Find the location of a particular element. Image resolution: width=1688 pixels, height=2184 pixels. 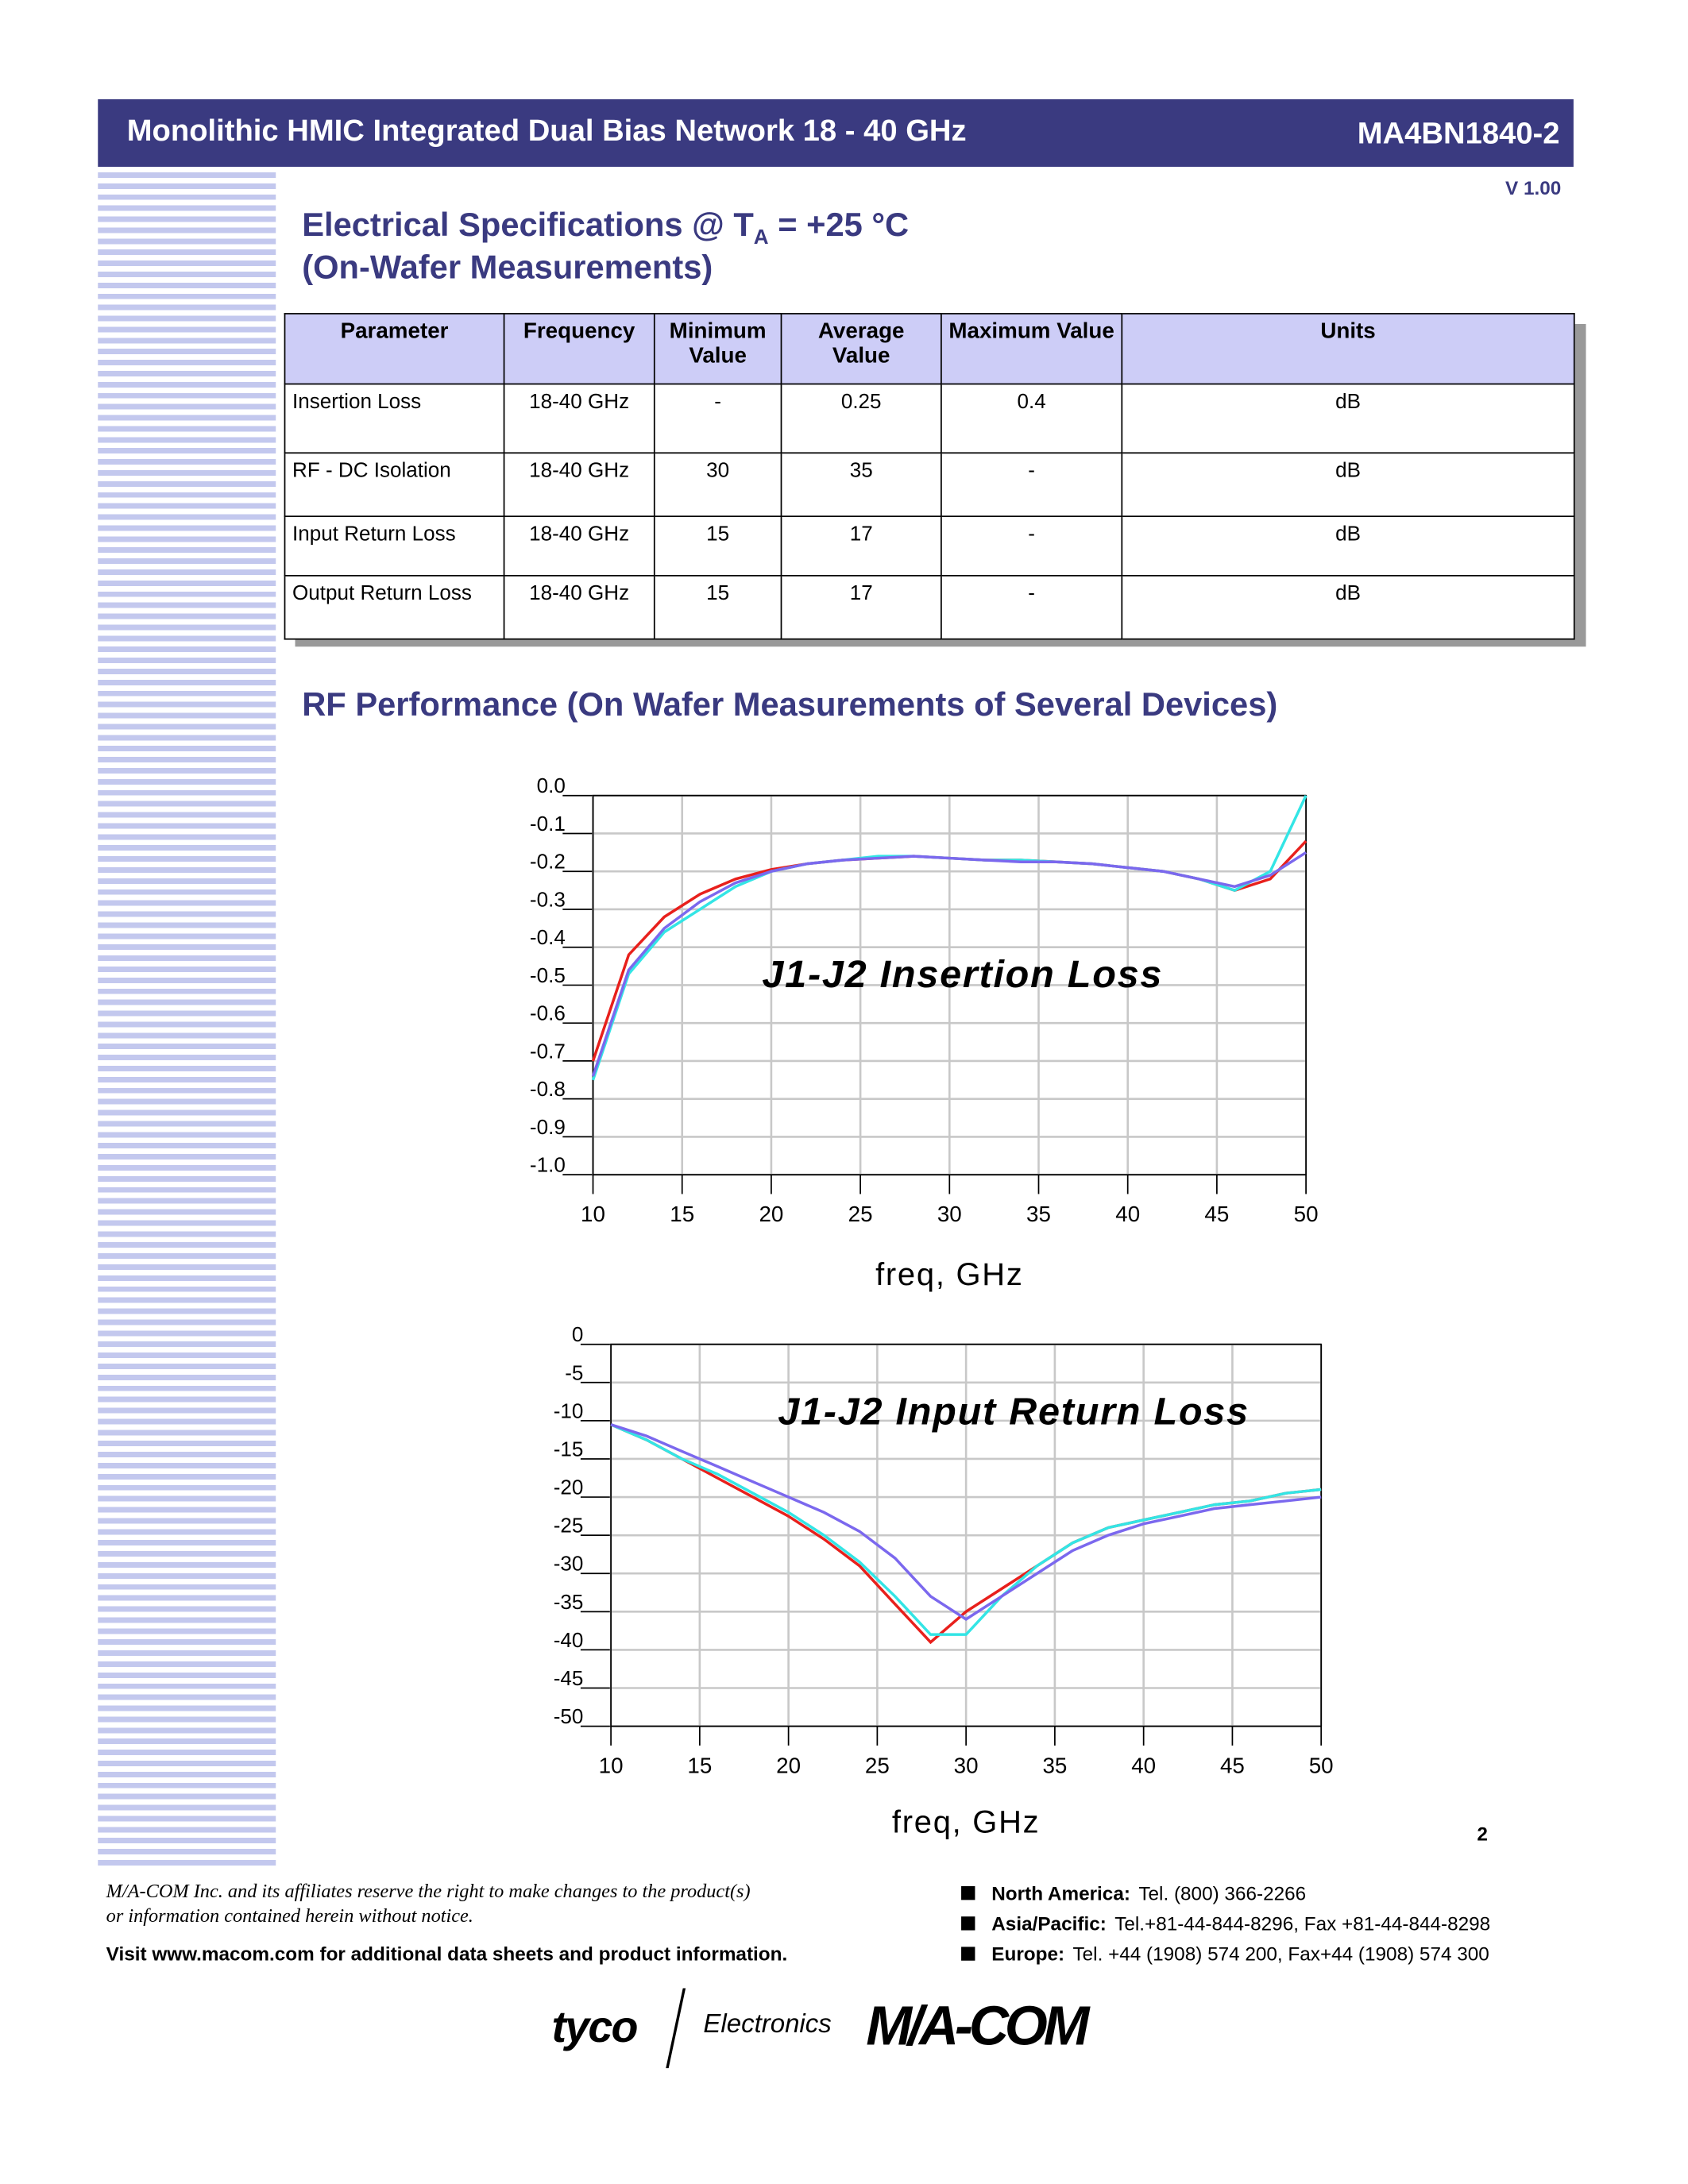

spec-title: Electrical Specifications @ TA = +25 °C is located at coordinates (605, 227).